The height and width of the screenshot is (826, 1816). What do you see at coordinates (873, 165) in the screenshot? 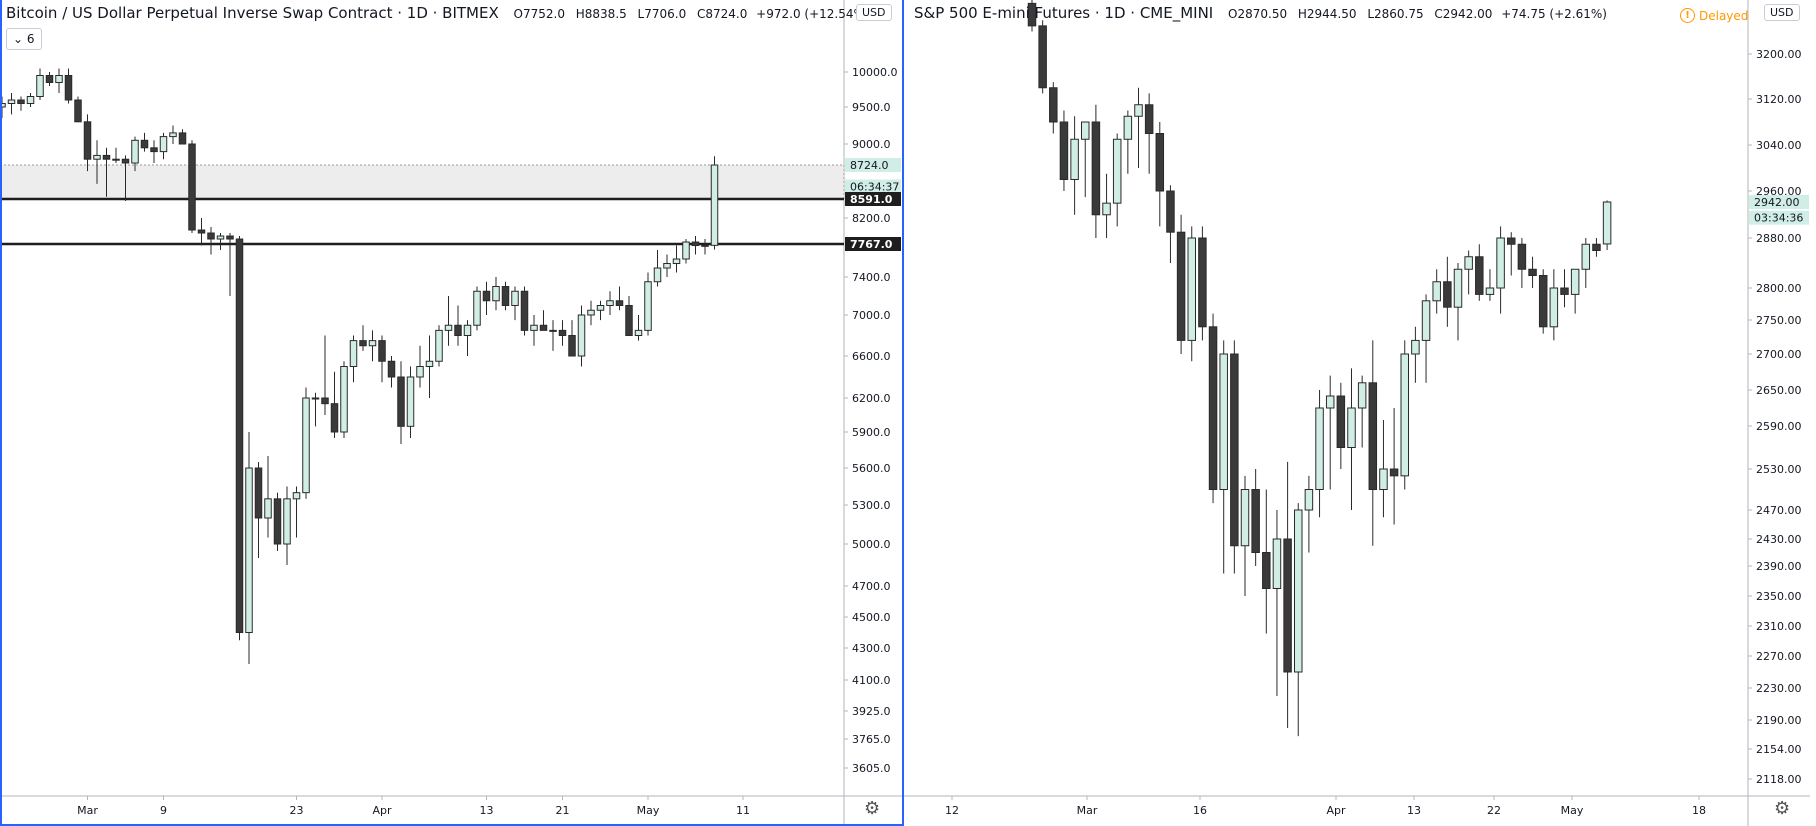
I see `price-label: 8724.0` at bounding box center [873, 165].